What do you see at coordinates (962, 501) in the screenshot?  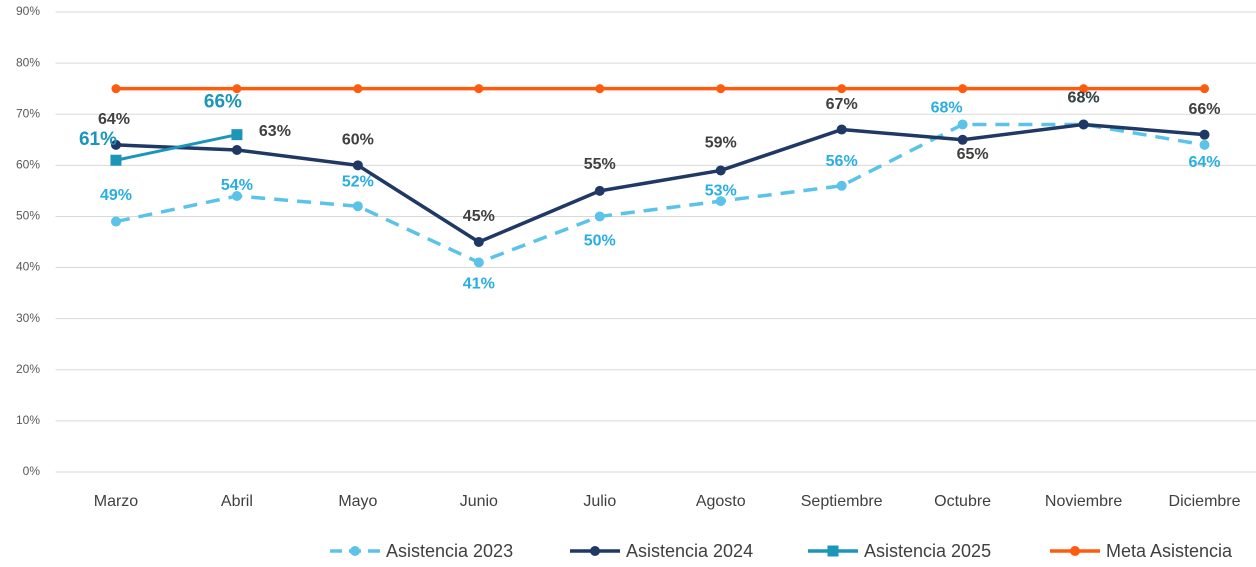 I see `x-tick-label: Octubre` at bounding box center [962, 501].